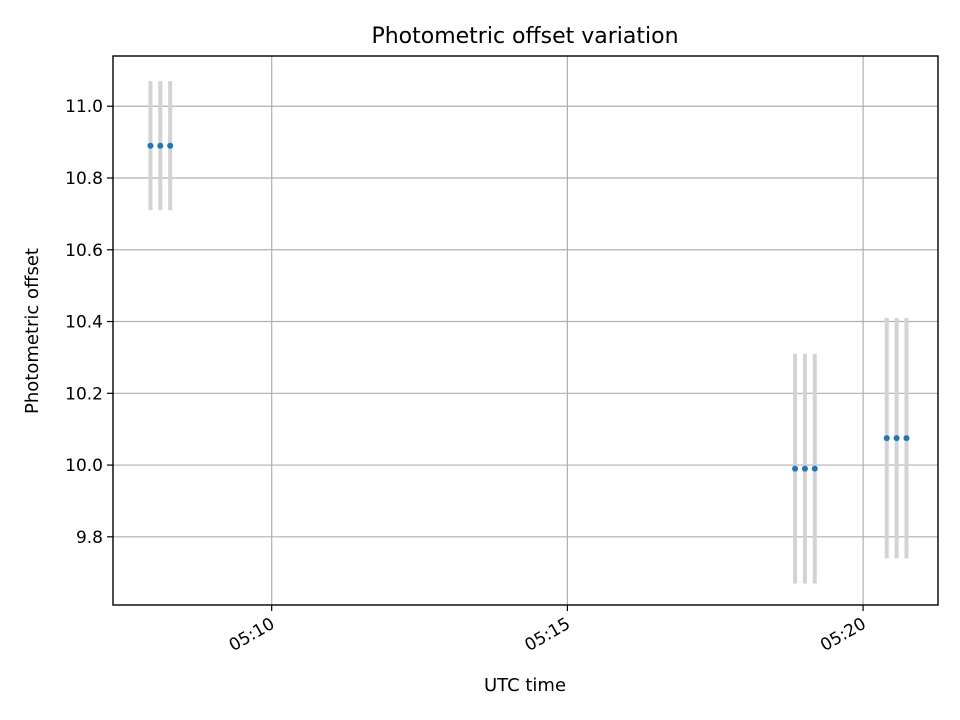 The width and height of the screenshot is (960, 720). What do you see at coordinates (84, 466) in the screenshot?
I see `y-tick-label: 10.0` at bounding box center [84, 466].